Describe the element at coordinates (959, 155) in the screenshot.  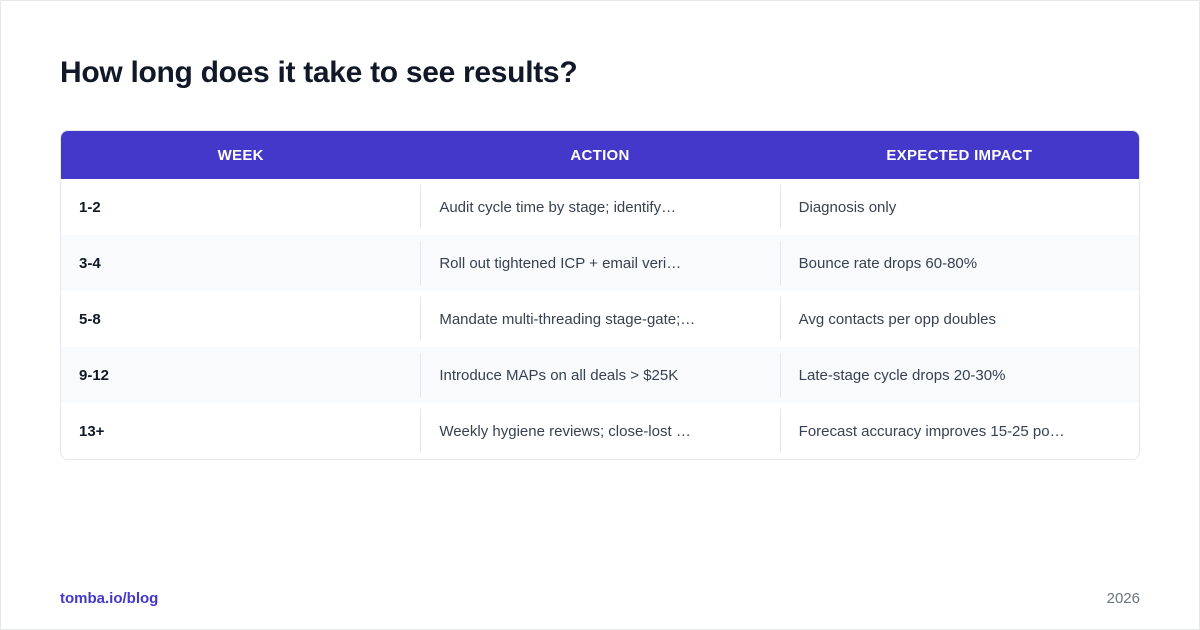
I see `column-header-expected-impact: EXPECTED IMPACT` at that location.